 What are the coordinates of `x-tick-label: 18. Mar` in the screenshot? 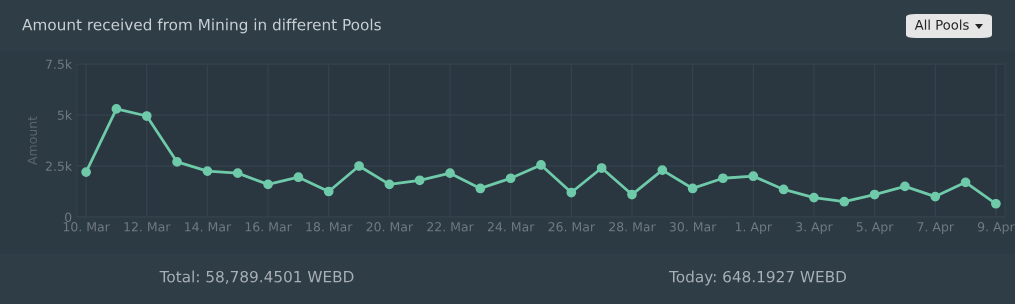 It's located at (329, 227).